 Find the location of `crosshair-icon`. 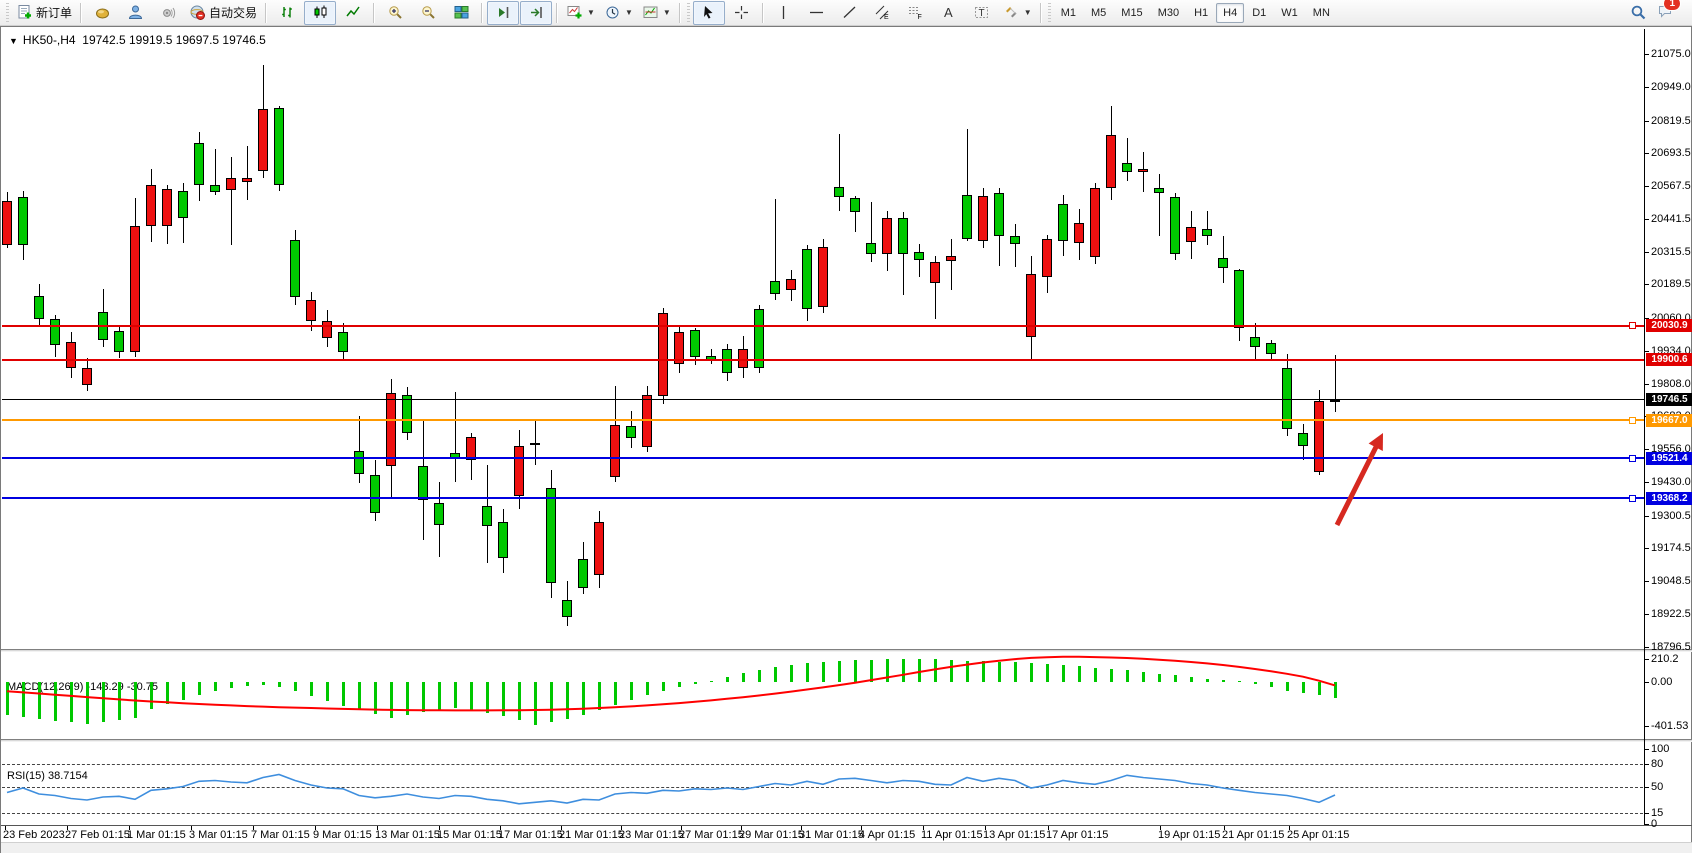

crosshair-icon is located at coordinates (741, 12).